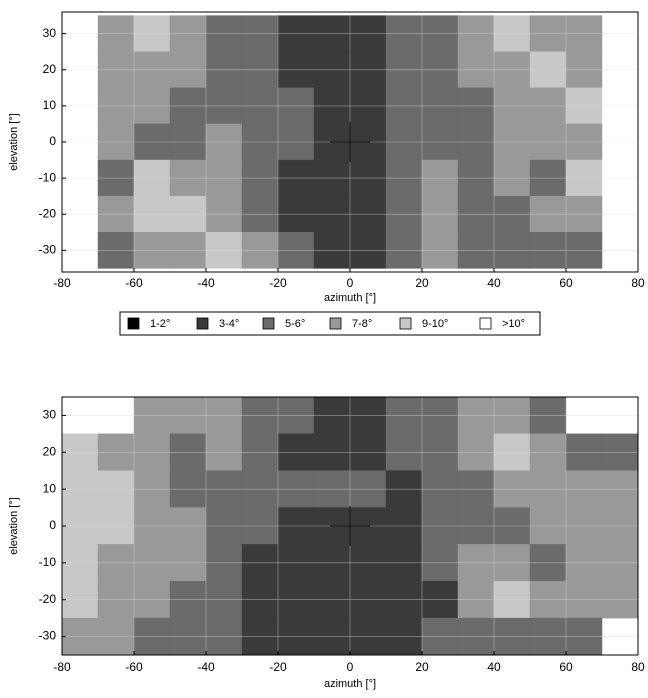  What do you see at coordinates (295, 324) in the screenshot?
I see `legend-label: 5-6°` at bounding box center [295, 324].